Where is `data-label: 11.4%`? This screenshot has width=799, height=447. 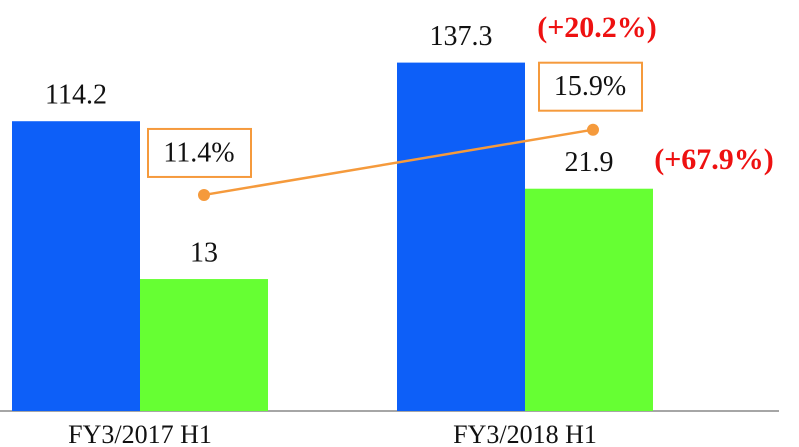
data-label: 11.4% is located at coordinates (198, 152).